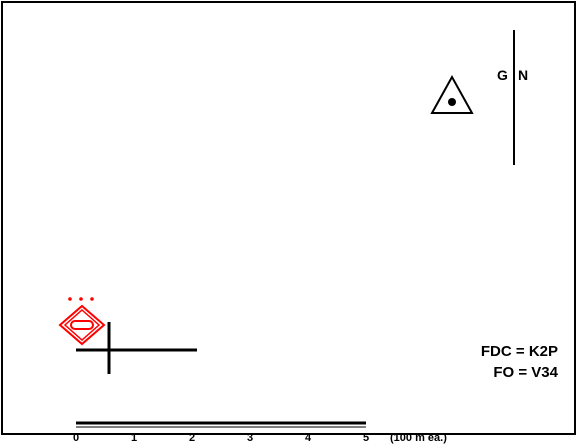 The width and height of the screenshot is (585, 448). Describe the element at coordinates (134, 438) in the screenshot. I see `scale-tick-label: 1` at that location.